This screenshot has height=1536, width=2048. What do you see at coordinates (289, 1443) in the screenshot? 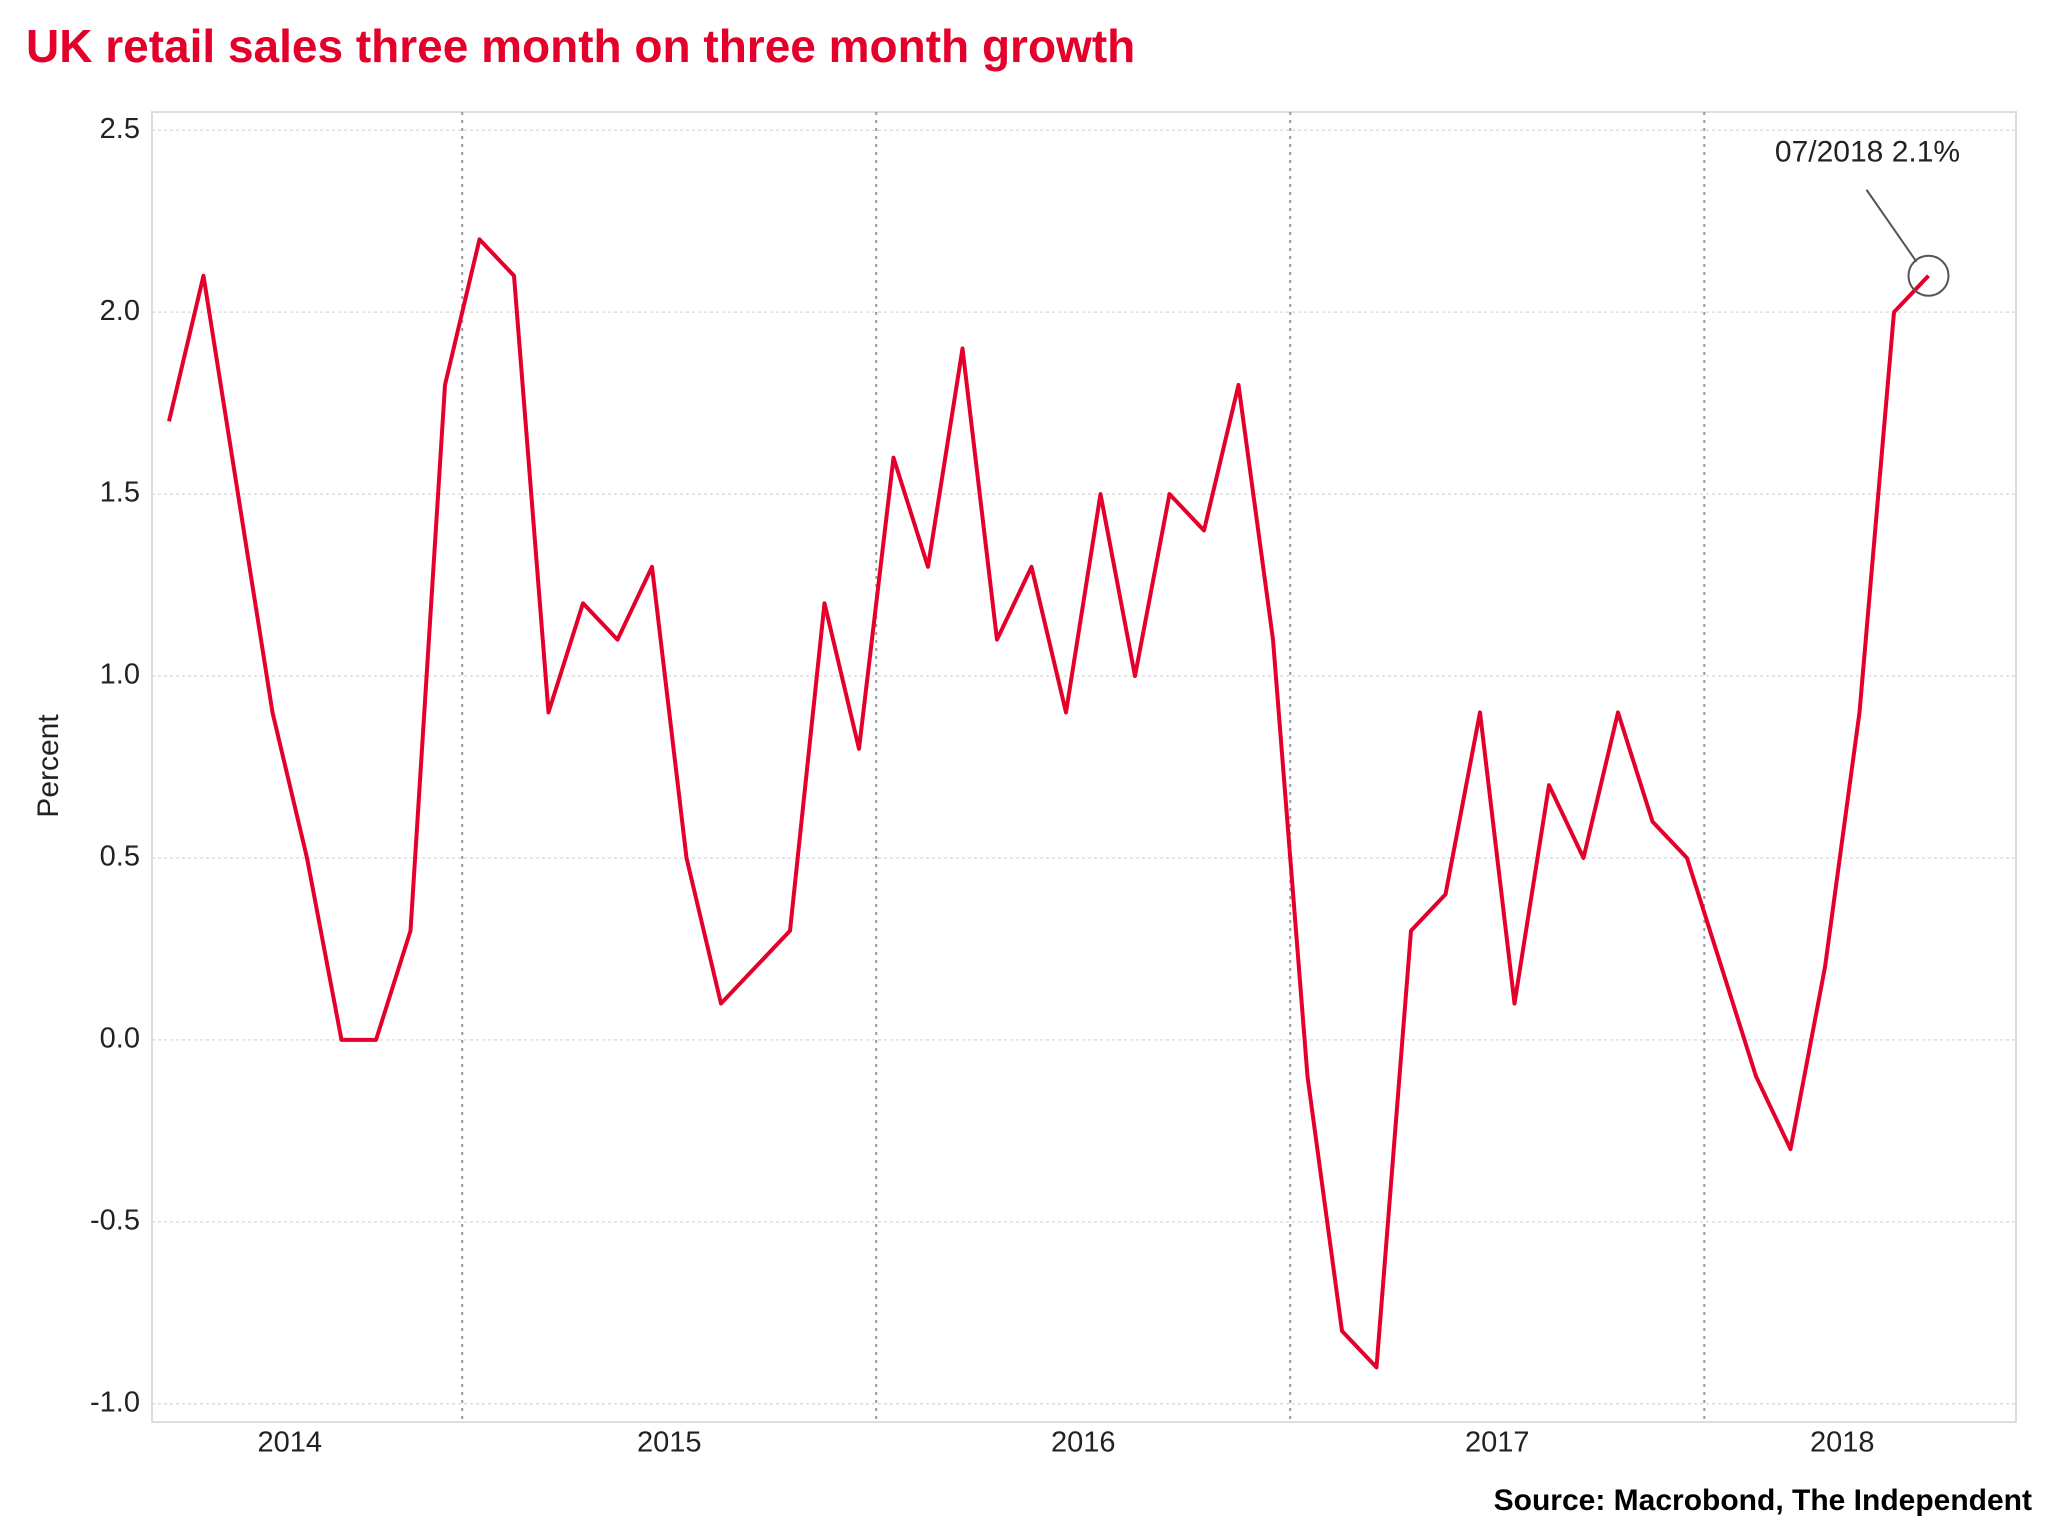
I see `x-tick-label: 2014` at bounding box center [289, 1443].